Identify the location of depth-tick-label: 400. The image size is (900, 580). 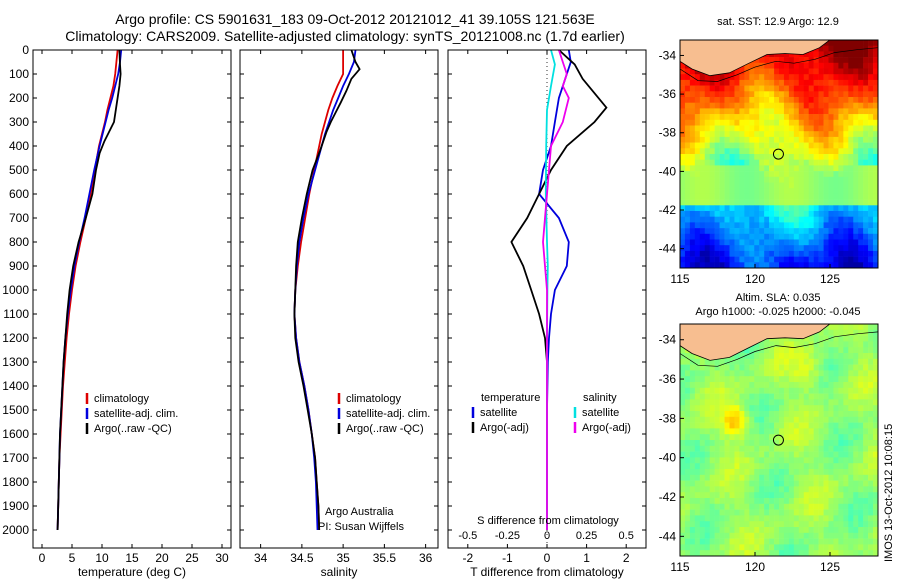
(19, 146).